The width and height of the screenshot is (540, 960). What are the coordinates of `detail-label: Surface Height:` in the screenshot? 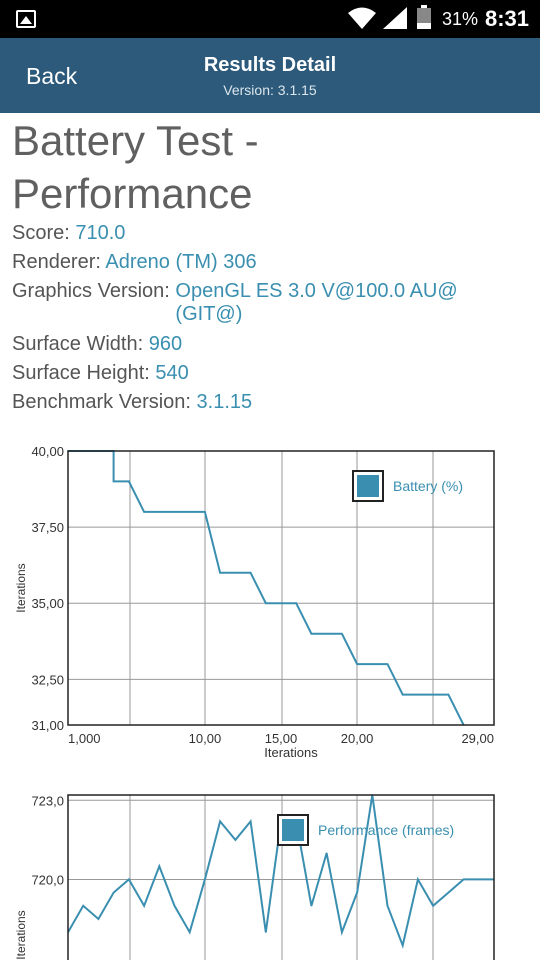 It's located at (84, 373).